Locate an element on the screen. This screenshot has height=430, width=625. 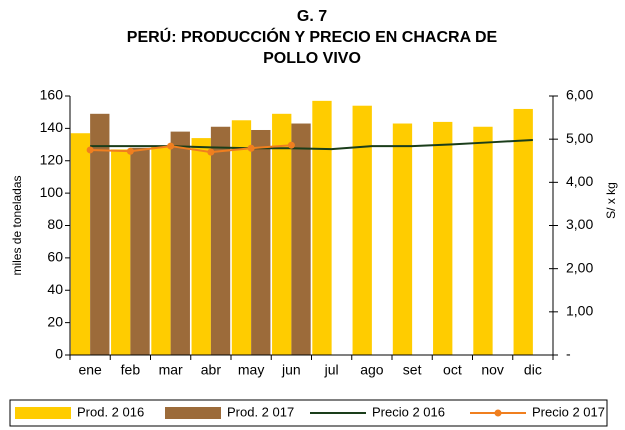
x-tick-label: nov is located at coordinates (492, 370).